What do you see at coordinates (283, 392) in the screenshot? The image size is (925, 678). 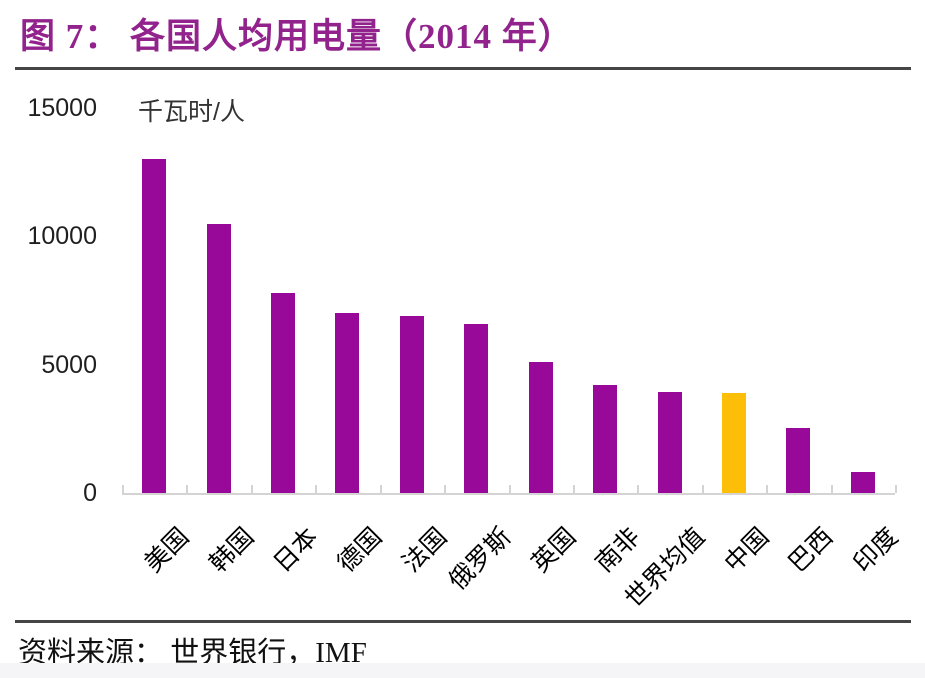 I see `bar-japan` at bounding box center [283, 392].